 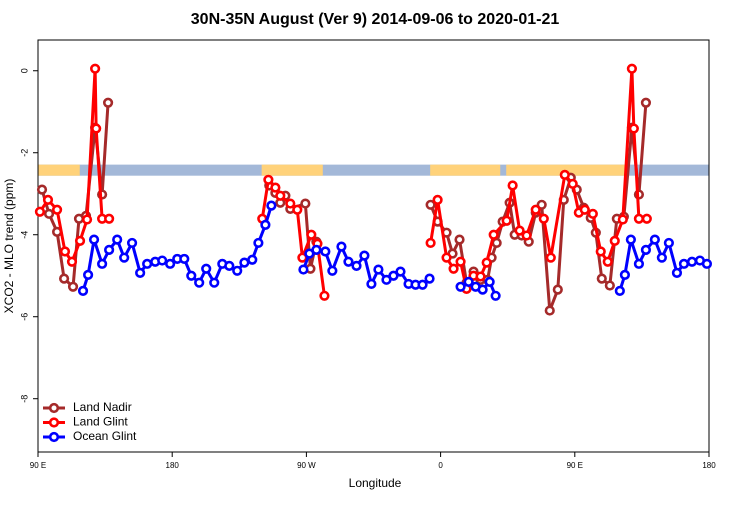 What do you see at coordinates (709, 465) in the screenshot?
I see `x-tick-label: 180` at bounding box center [709, 465].